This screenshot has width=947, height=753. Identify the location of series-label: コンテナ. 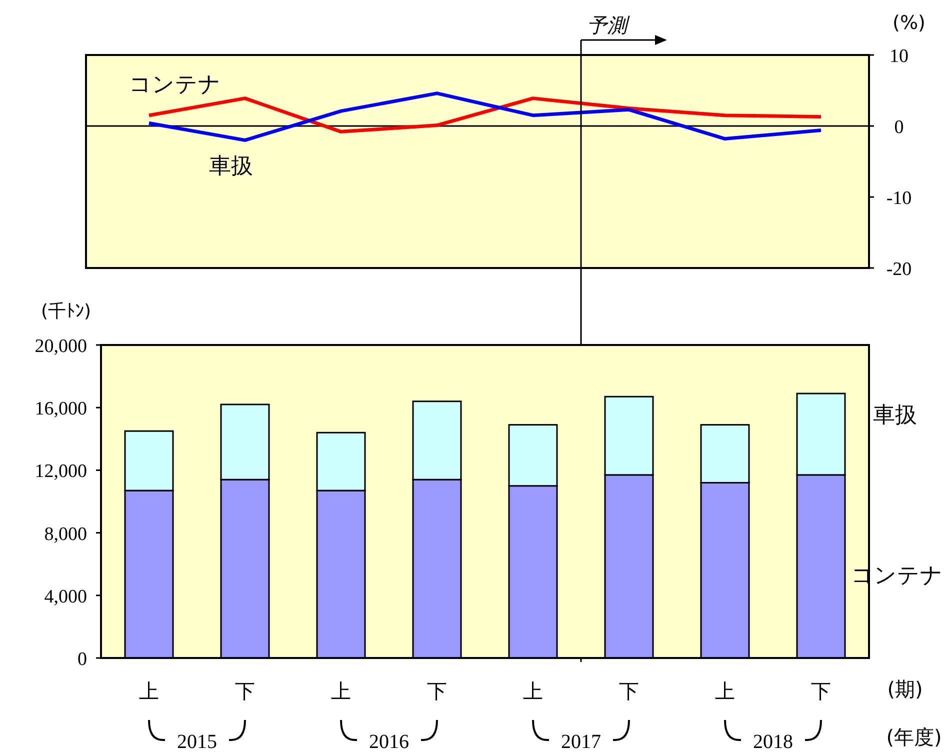
(175, 85).